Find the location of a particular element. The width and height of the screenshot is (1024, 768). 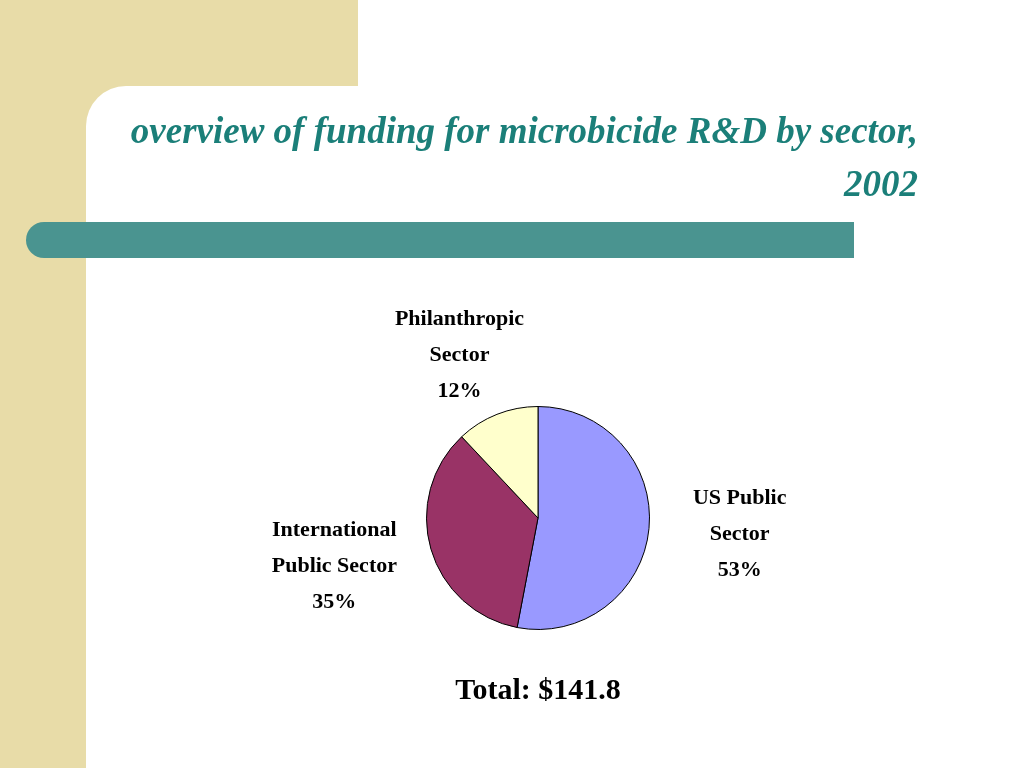

text: Total: $141.8 is located at coordinates (538, 689).